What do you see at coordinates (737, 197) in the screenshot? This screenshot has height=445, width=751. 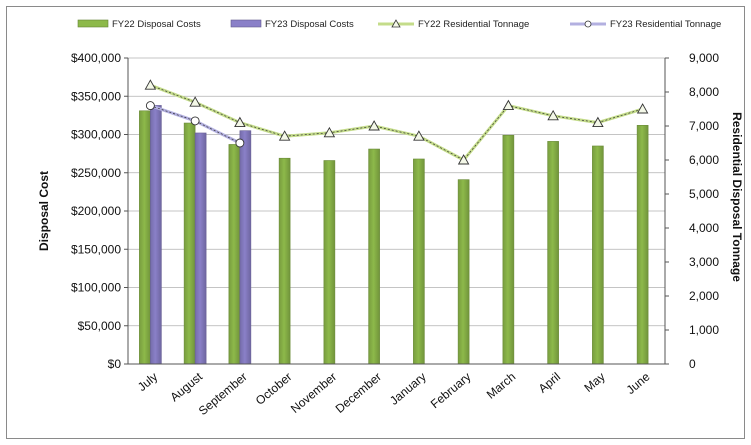 I see `right-axis-title: Residential Disposal Tonnage` at bounding box center [737, 197].